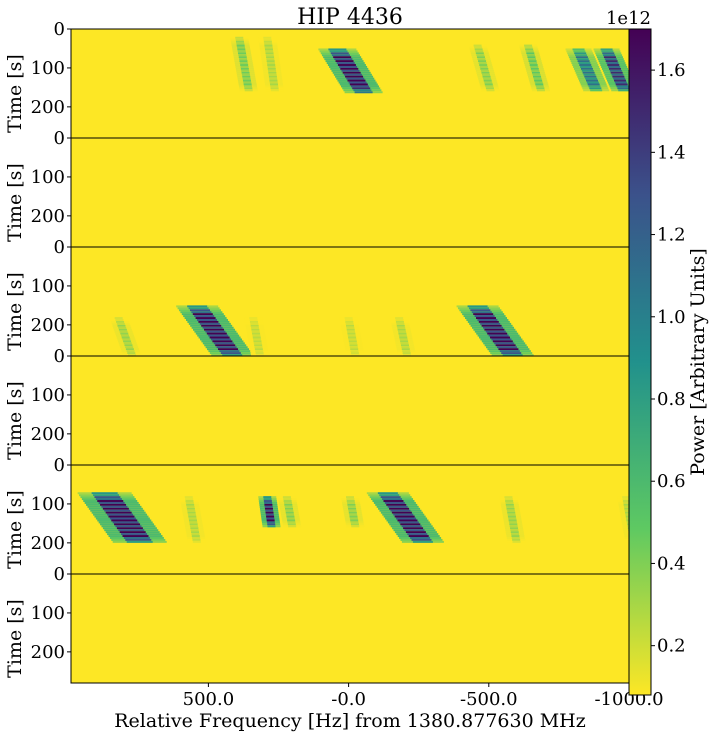  Describe the element at coordinates (48, 543) in the screenshot. I see `y-tick-label: 200` at that location.